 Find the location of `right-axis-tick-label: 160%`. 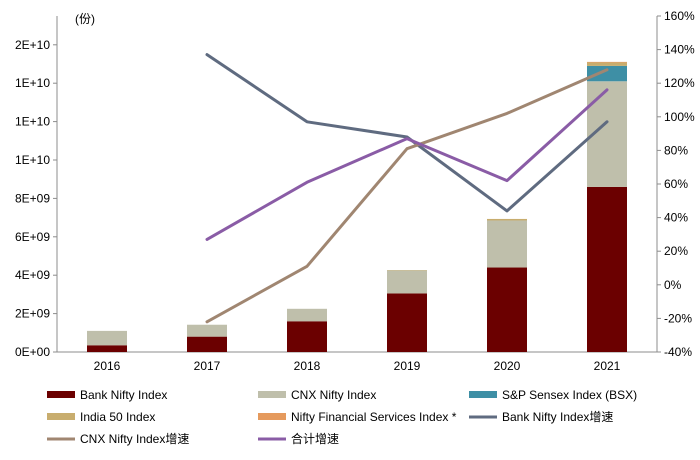

right-axis-tick-label: 160% is located at coordinates (679, 16).